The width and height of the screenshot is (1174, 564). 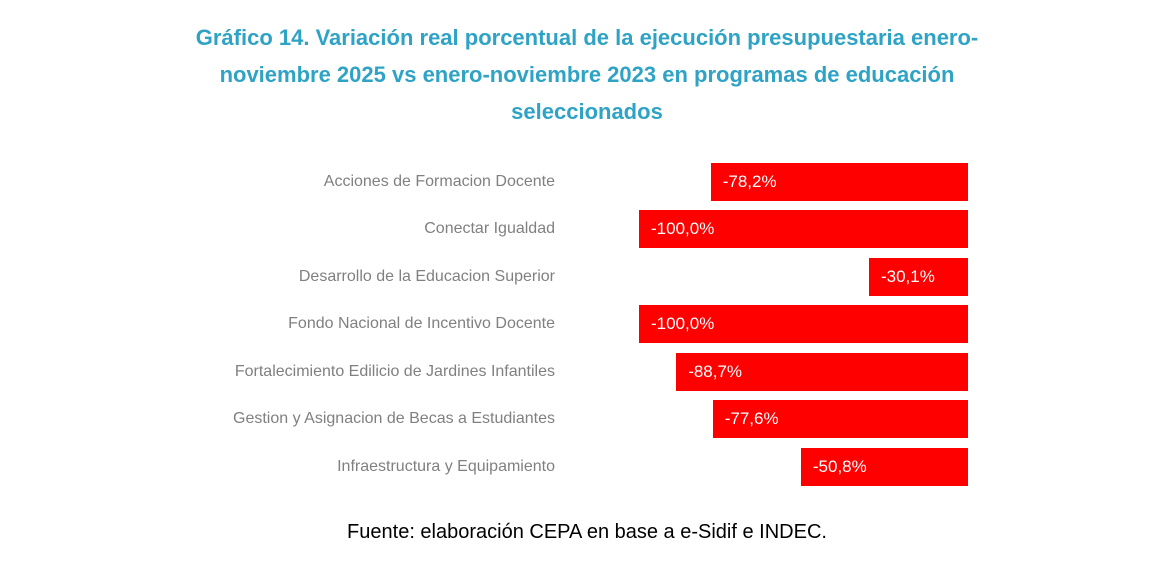 I want to click on category-label: Fondo Nacional de Incentivo Docente, so click(x=421, y=324).